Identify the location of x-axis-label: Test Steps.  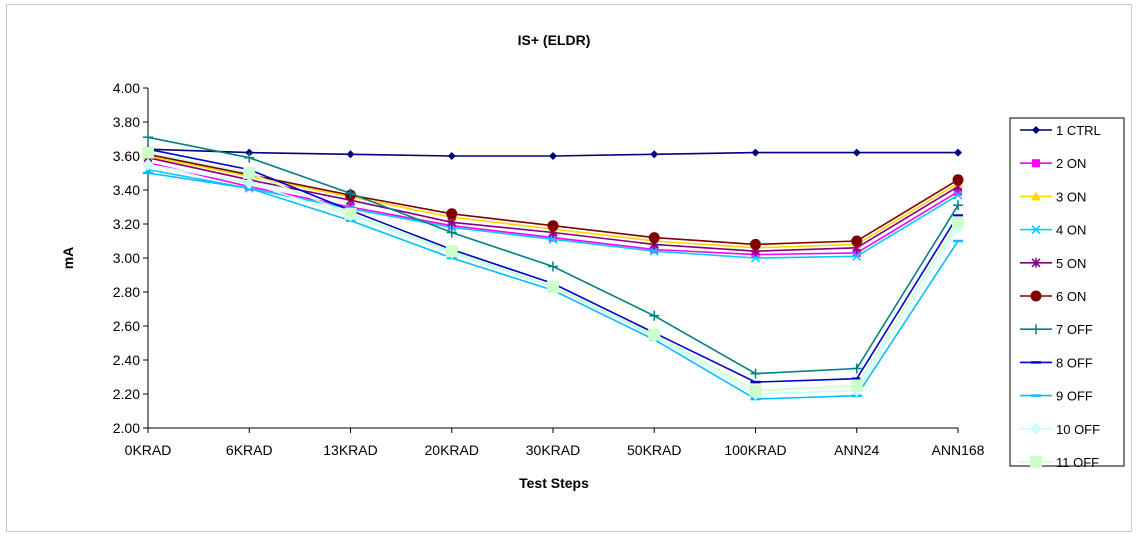
(554, 483).